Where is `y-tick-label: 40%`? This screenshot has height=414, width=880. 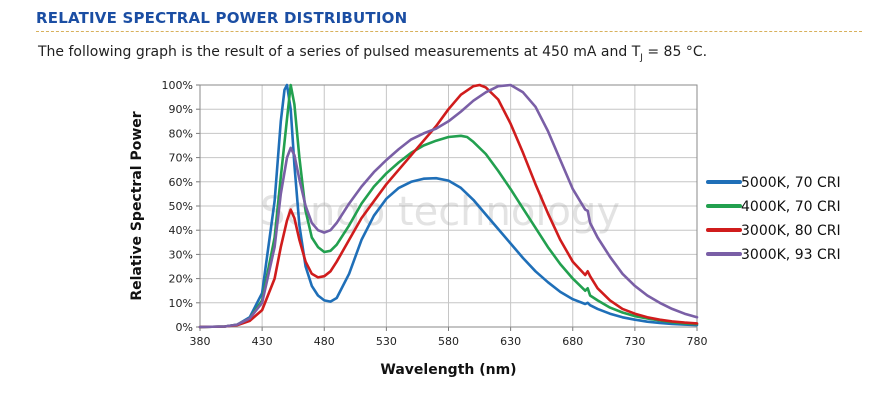
y-tick-label: 40% is located at coordinates (181, 230).